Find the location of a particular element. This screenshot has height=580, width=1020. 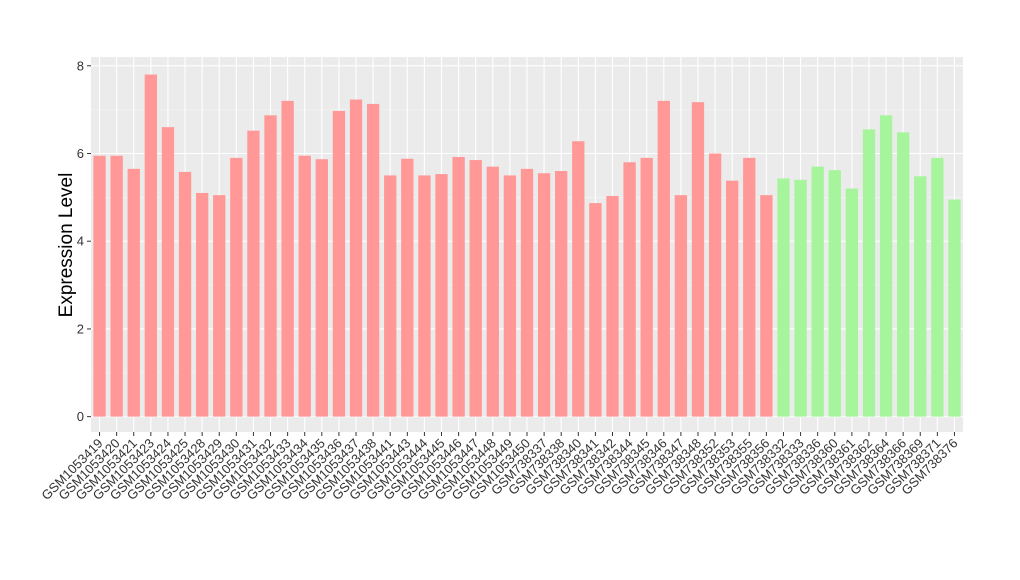

bar-GSM738340 is located at coordinates (578, 279).